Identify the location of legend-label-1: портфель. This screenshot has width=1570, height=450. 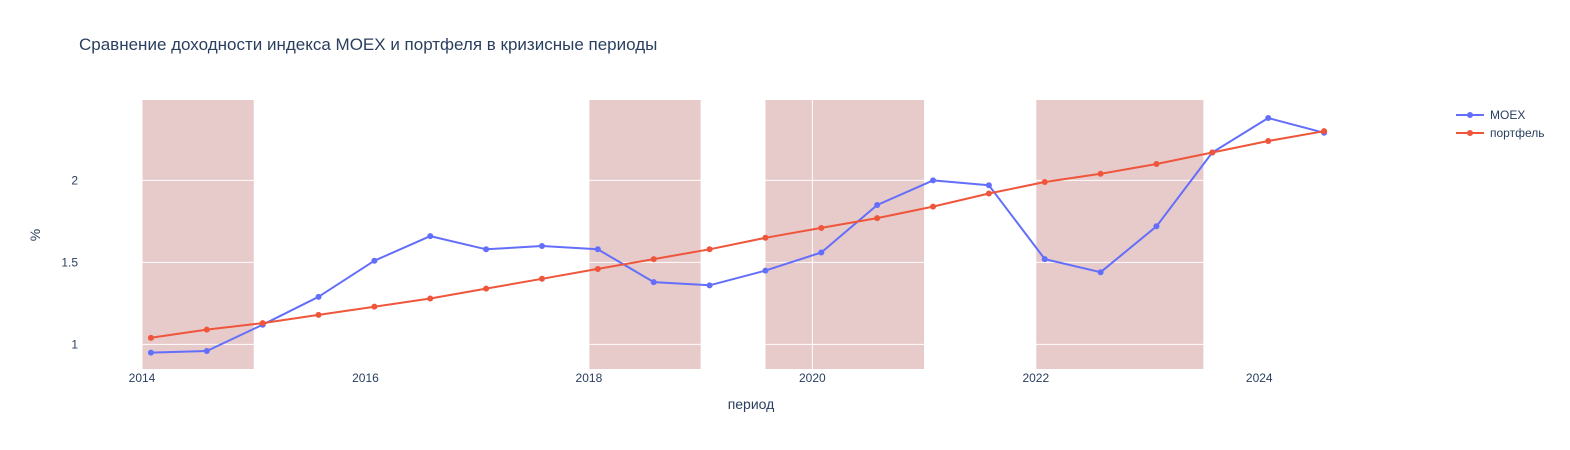
(1517, 133).